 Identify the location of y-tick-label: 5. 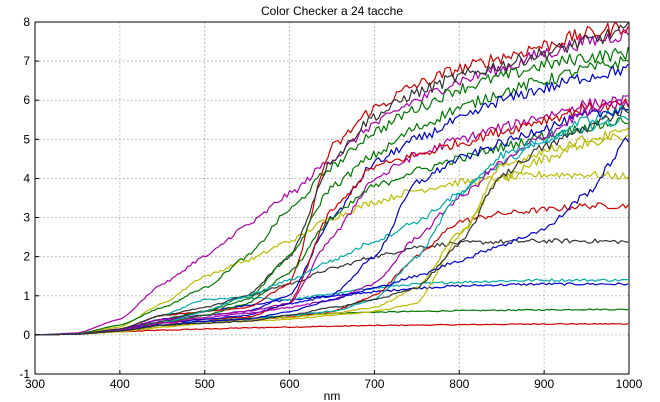
(26, 139).